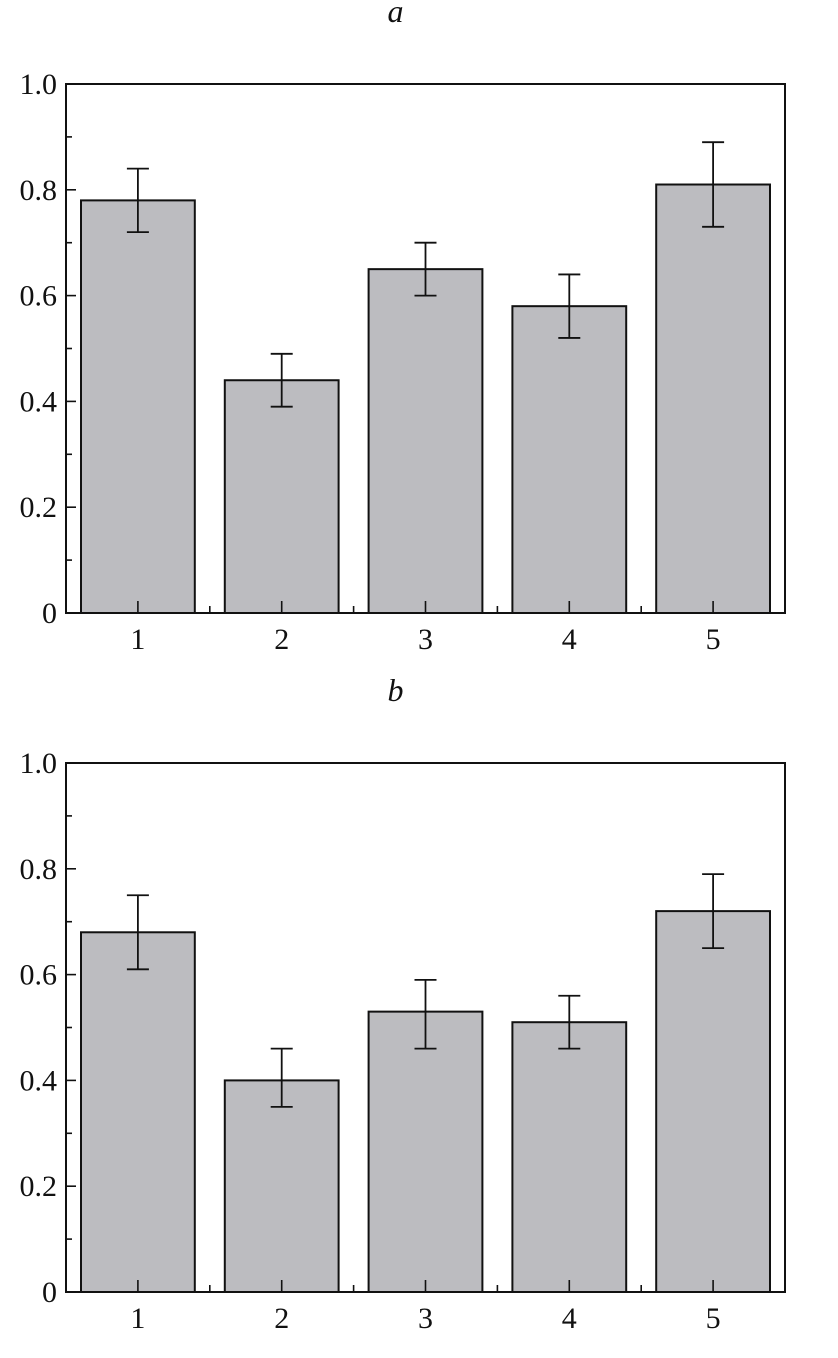 The image size is (838, 1358). I want to click on panel-label: b, so click(396, 693).